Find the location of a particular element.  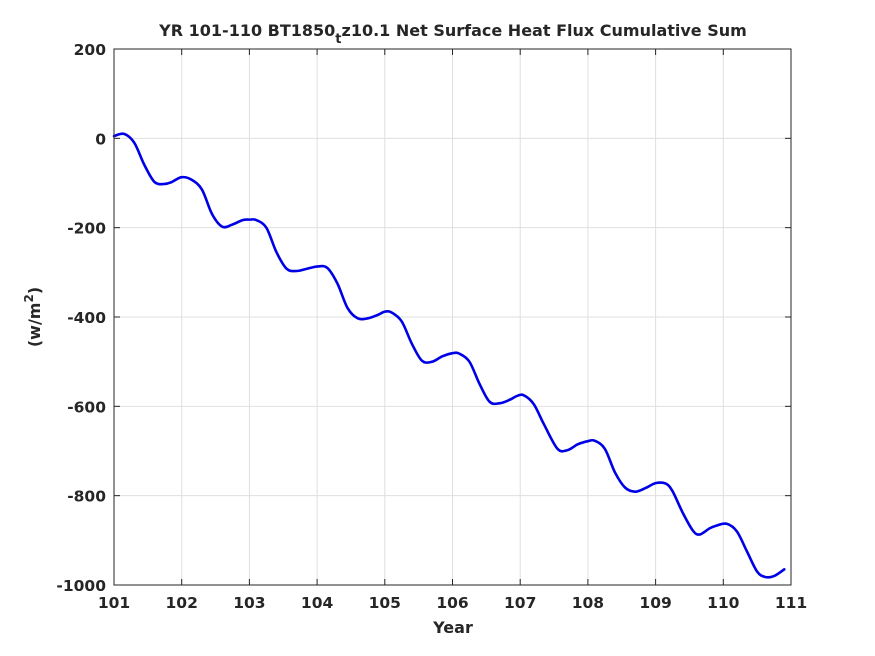

x-axis-tick-labels: 101 102 103 104 105 106 107 108 109 110 111 is located at coordinates (452, 603).